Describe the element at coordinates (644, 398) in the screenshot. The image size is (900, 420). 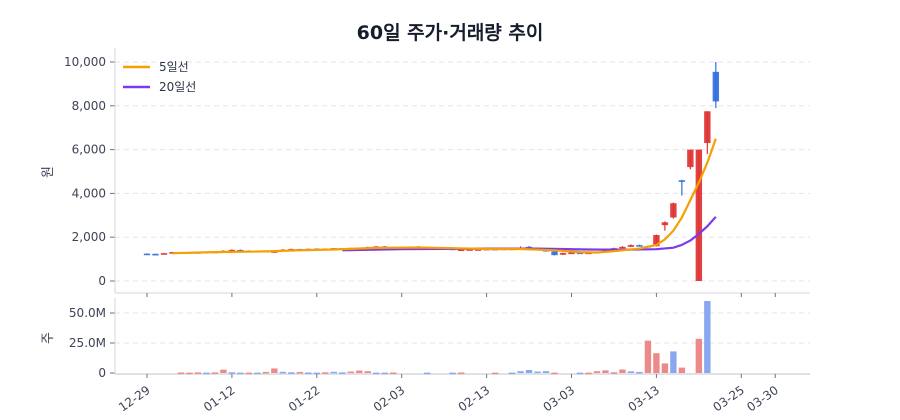
I see `x-tick-label: 03-13` at that location.